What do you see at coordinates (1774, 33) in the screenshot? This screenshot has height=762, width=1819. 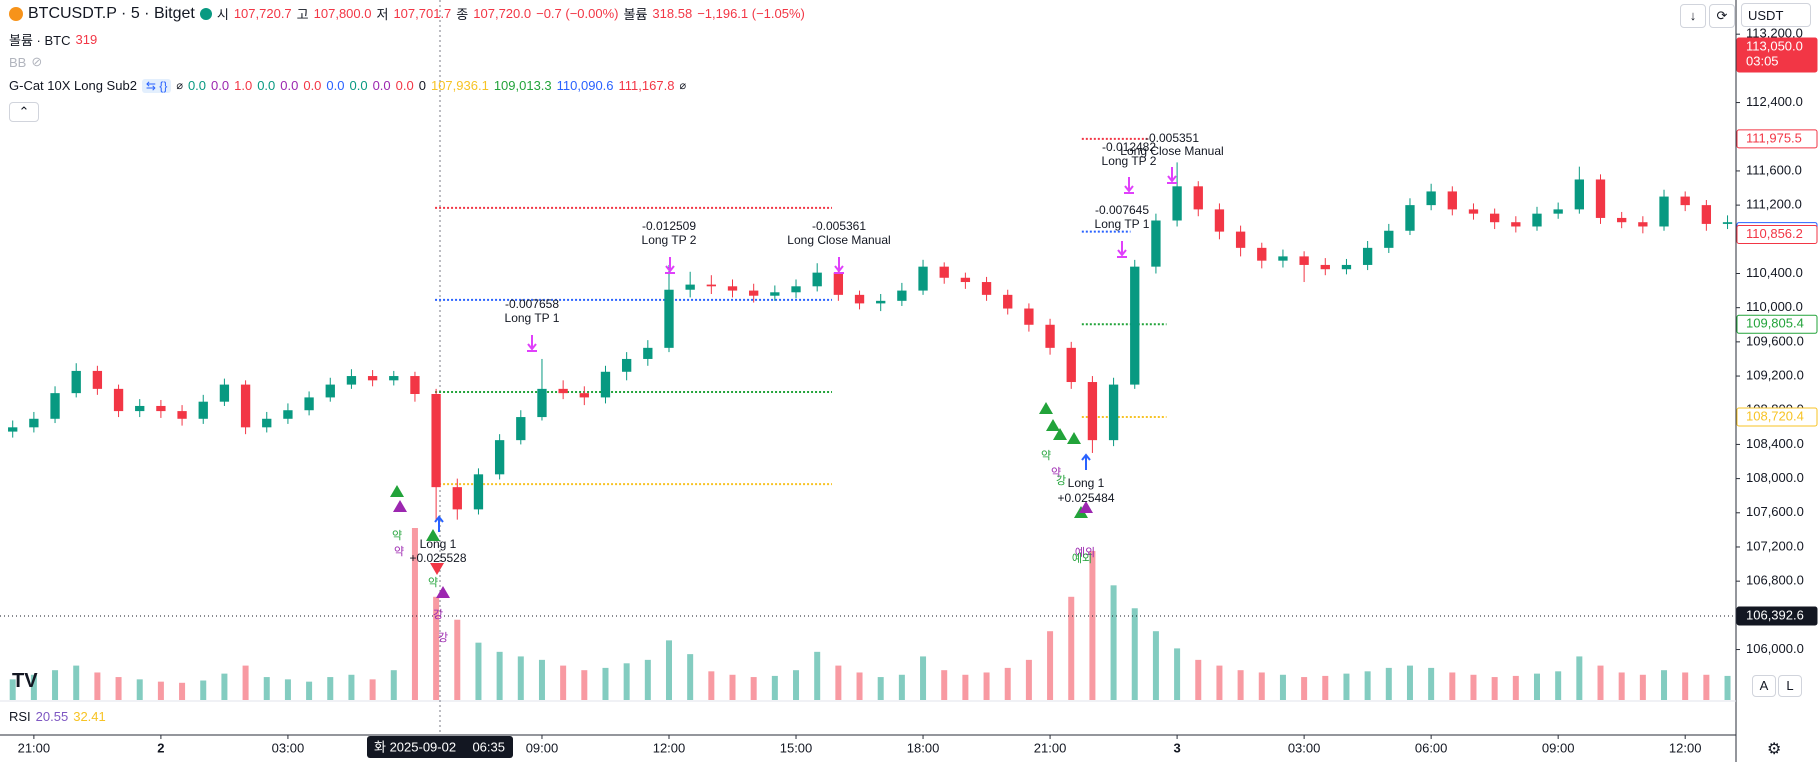 I see `y-tick-label: 113,200.0` at bounding box center [1774, 33].